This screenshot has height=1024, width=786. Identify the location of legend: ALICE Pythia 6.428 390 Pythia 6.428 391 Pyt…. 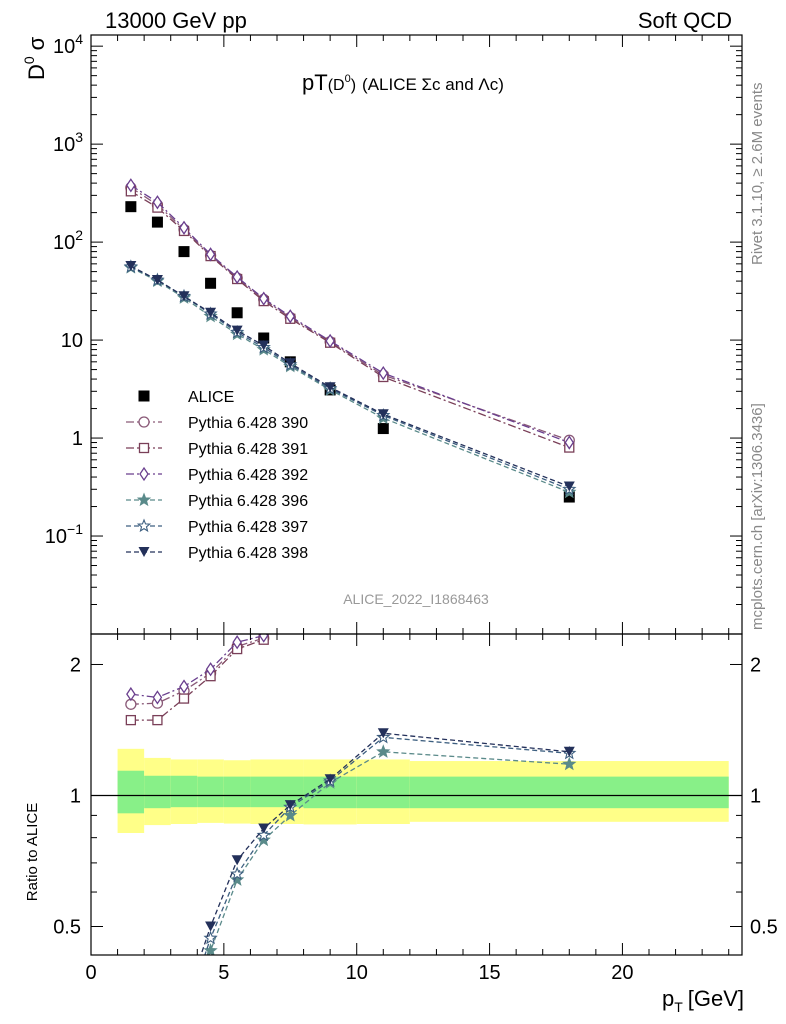
(217, 475).